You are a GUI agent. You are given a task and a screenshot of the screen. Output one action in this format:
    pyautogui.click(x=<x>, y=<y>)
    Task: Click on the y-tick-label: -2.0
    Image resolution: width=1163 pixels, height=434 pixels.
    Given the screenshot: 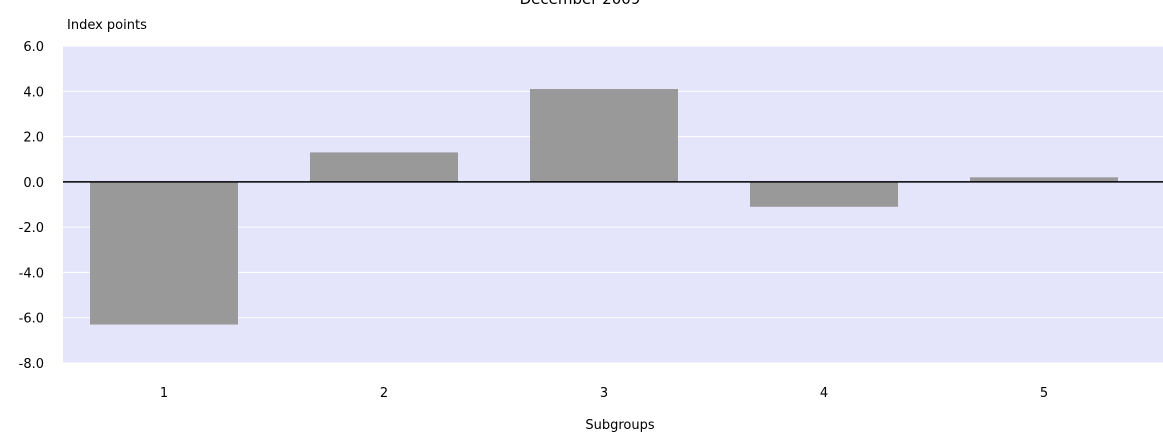 What is the action you would take?
    pyautogui.click(x=31, y=228)
    